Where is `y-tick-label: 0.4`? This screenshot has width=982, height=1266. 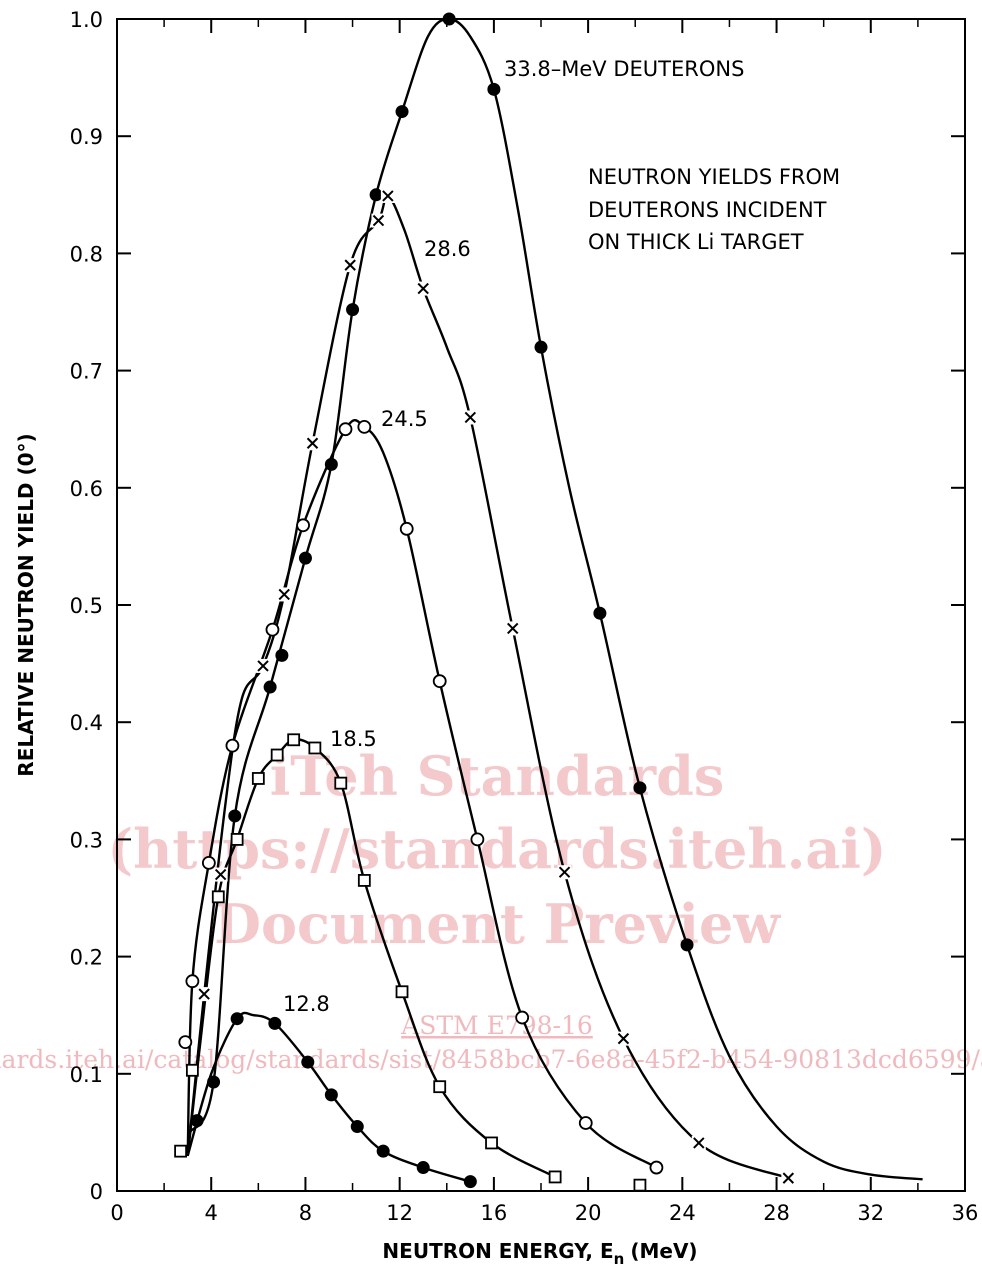 y-tick-label: 0.4 is located at coordinates (86, 723).